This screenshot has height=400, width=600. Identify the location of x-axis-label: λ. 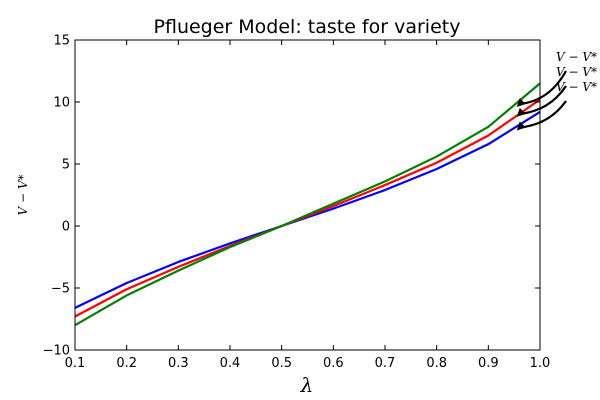
(307, 385).